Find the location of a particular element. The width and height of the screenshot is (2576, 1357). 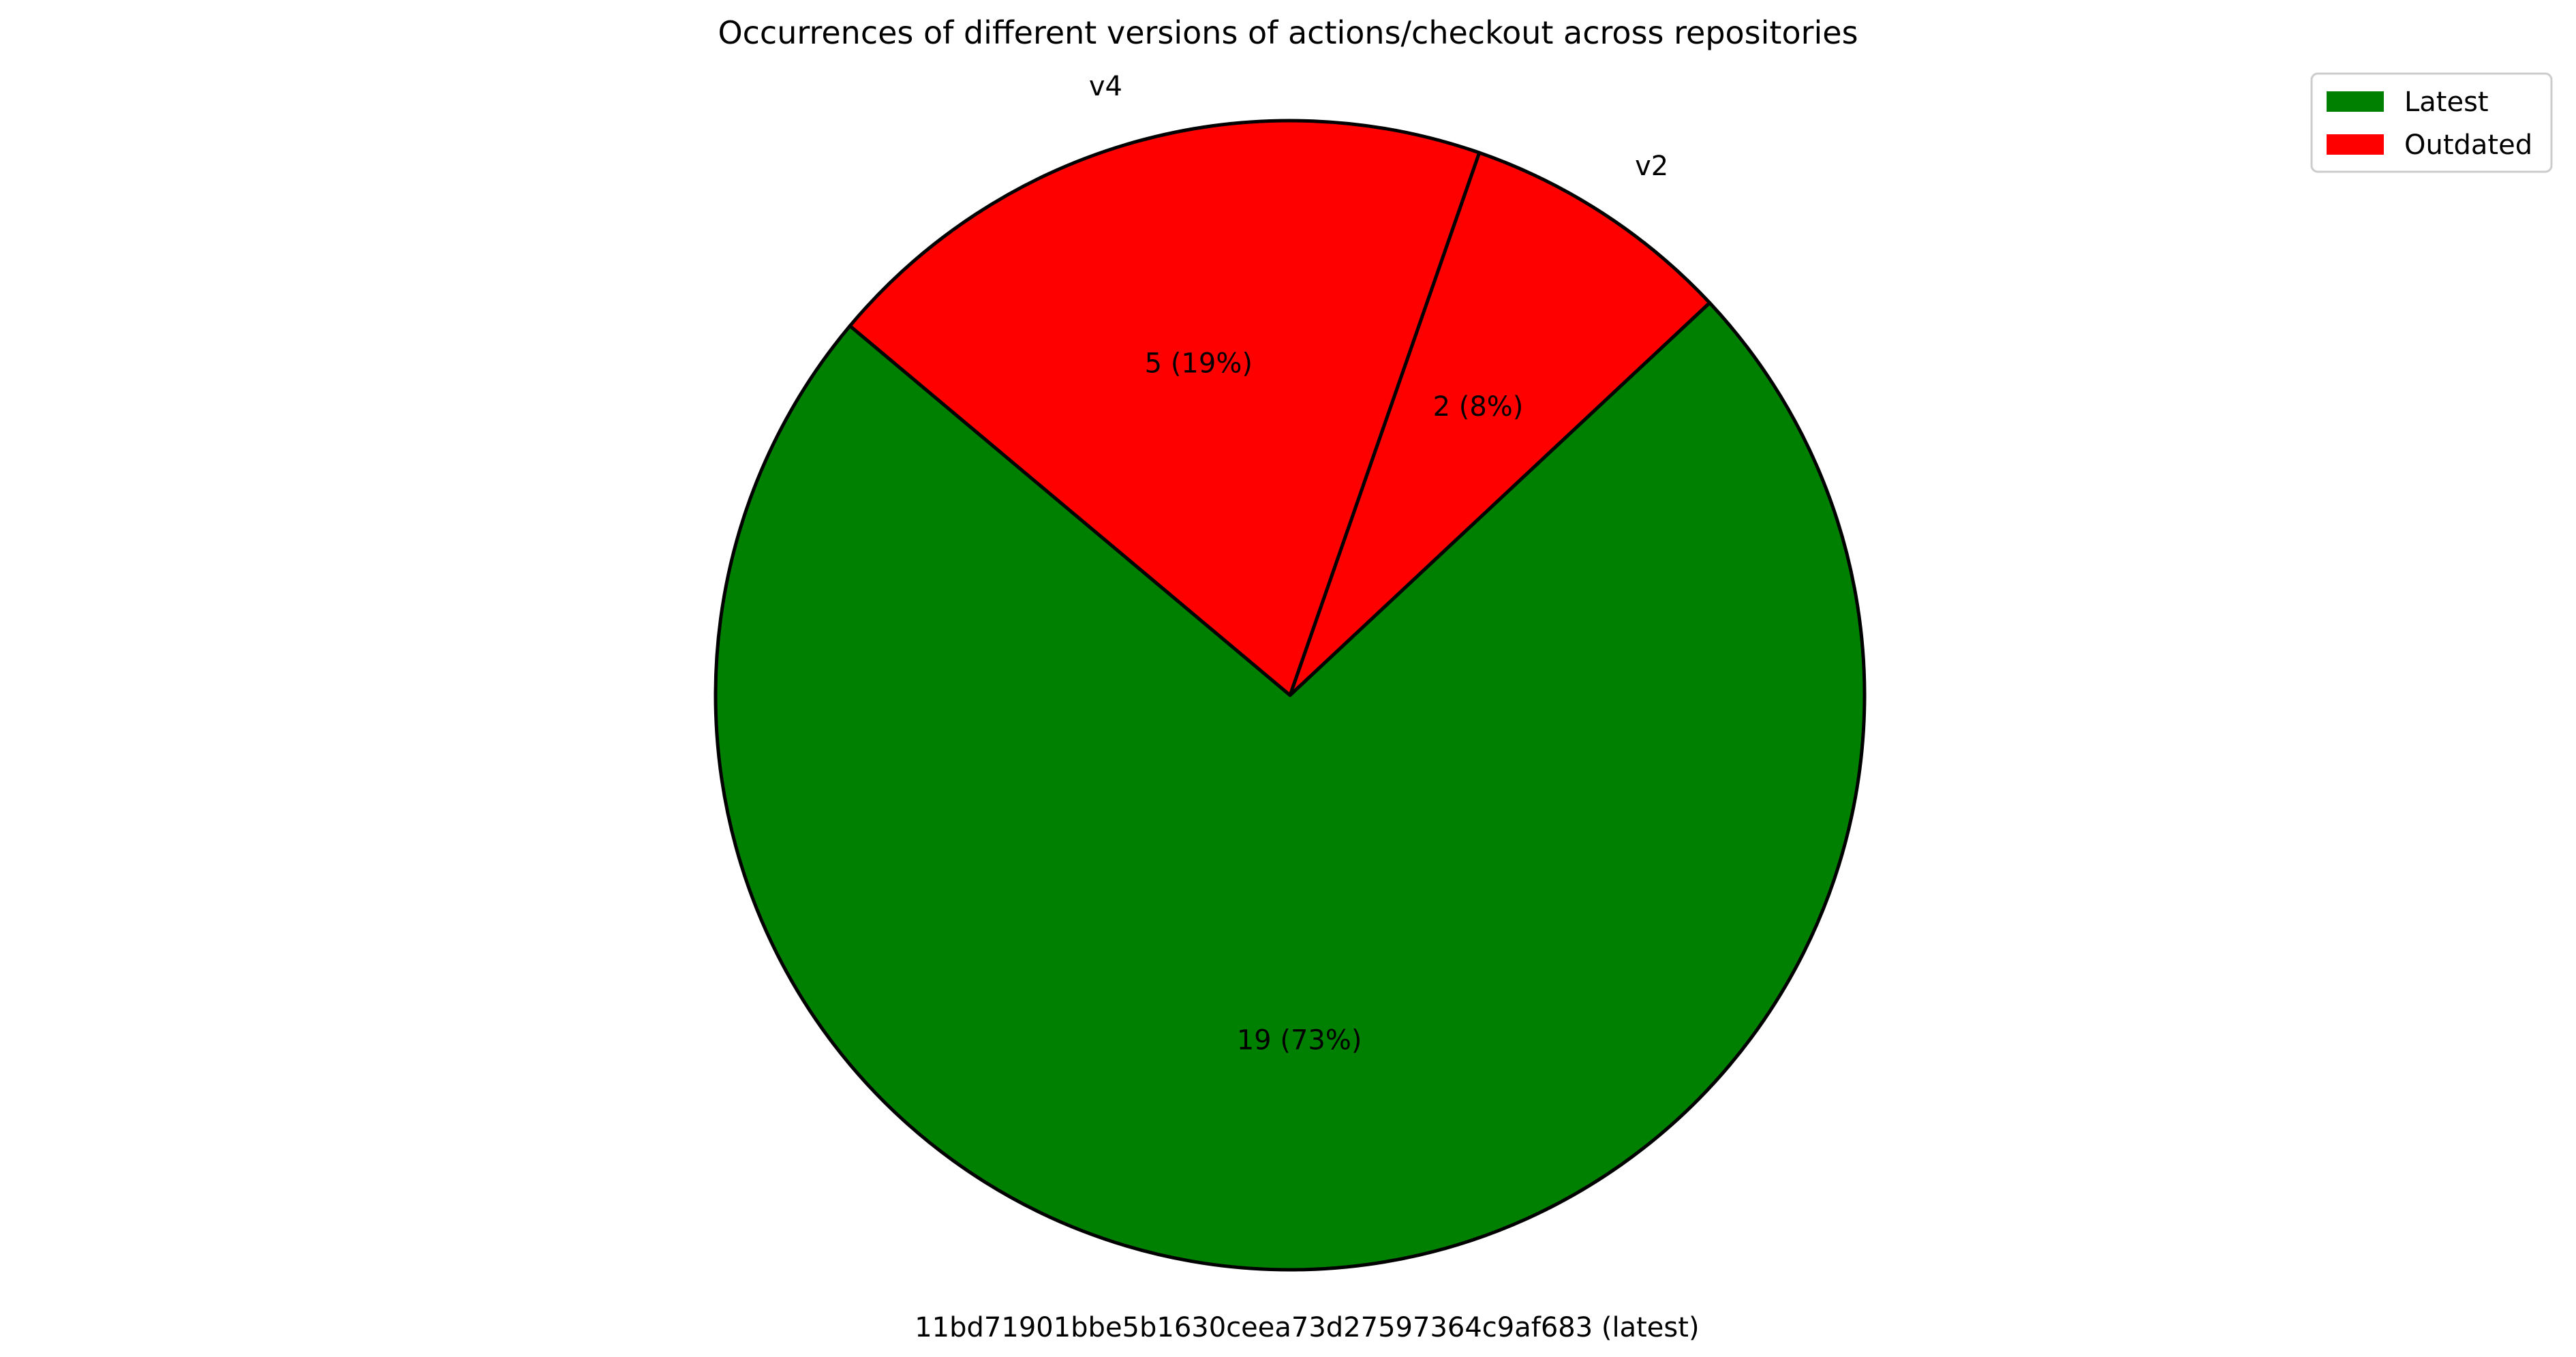

slice-value-label-v2: 2 (8%) is located at coordinates (1478, 407).